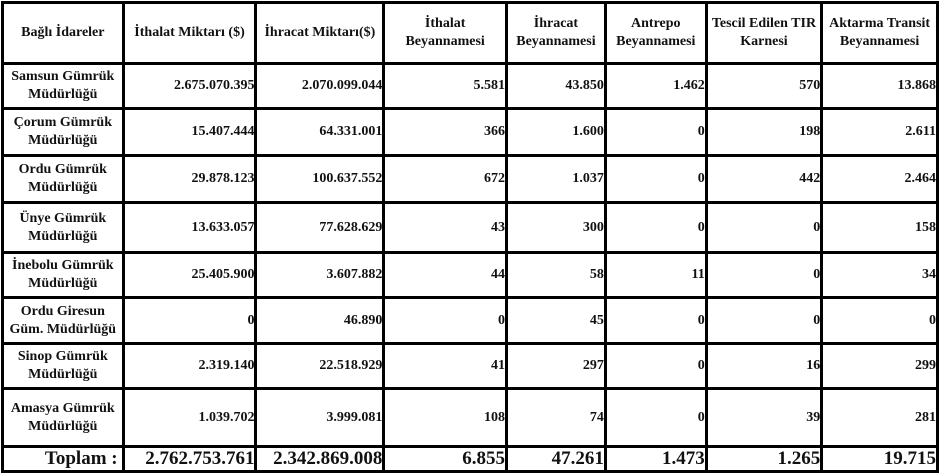  I want to click on column-header: Tescil Edilen TIR Karnesi, so click(764, 33).